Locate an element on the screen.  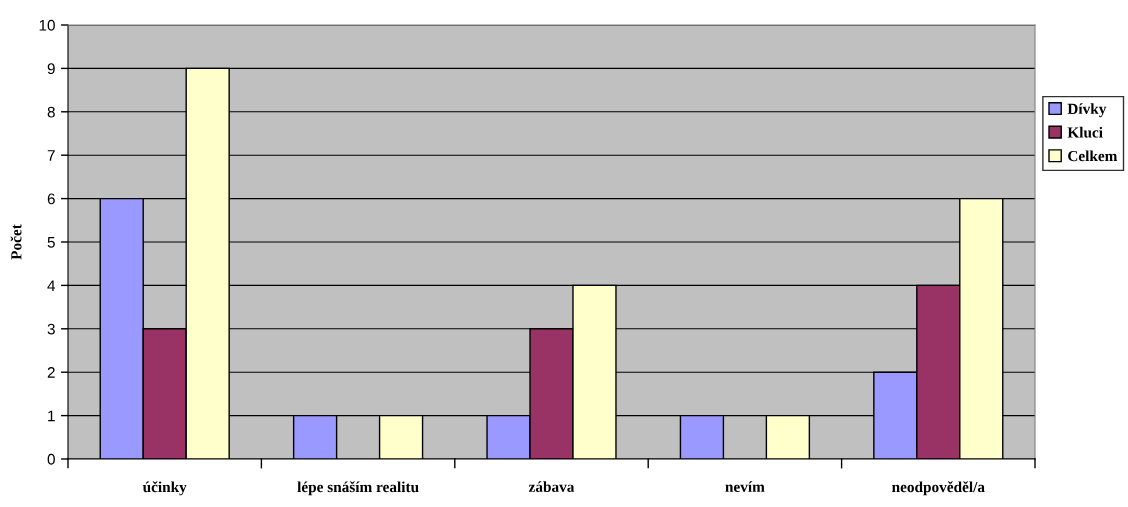
legend-label: Kluci is located at coordinates (1085, 132).